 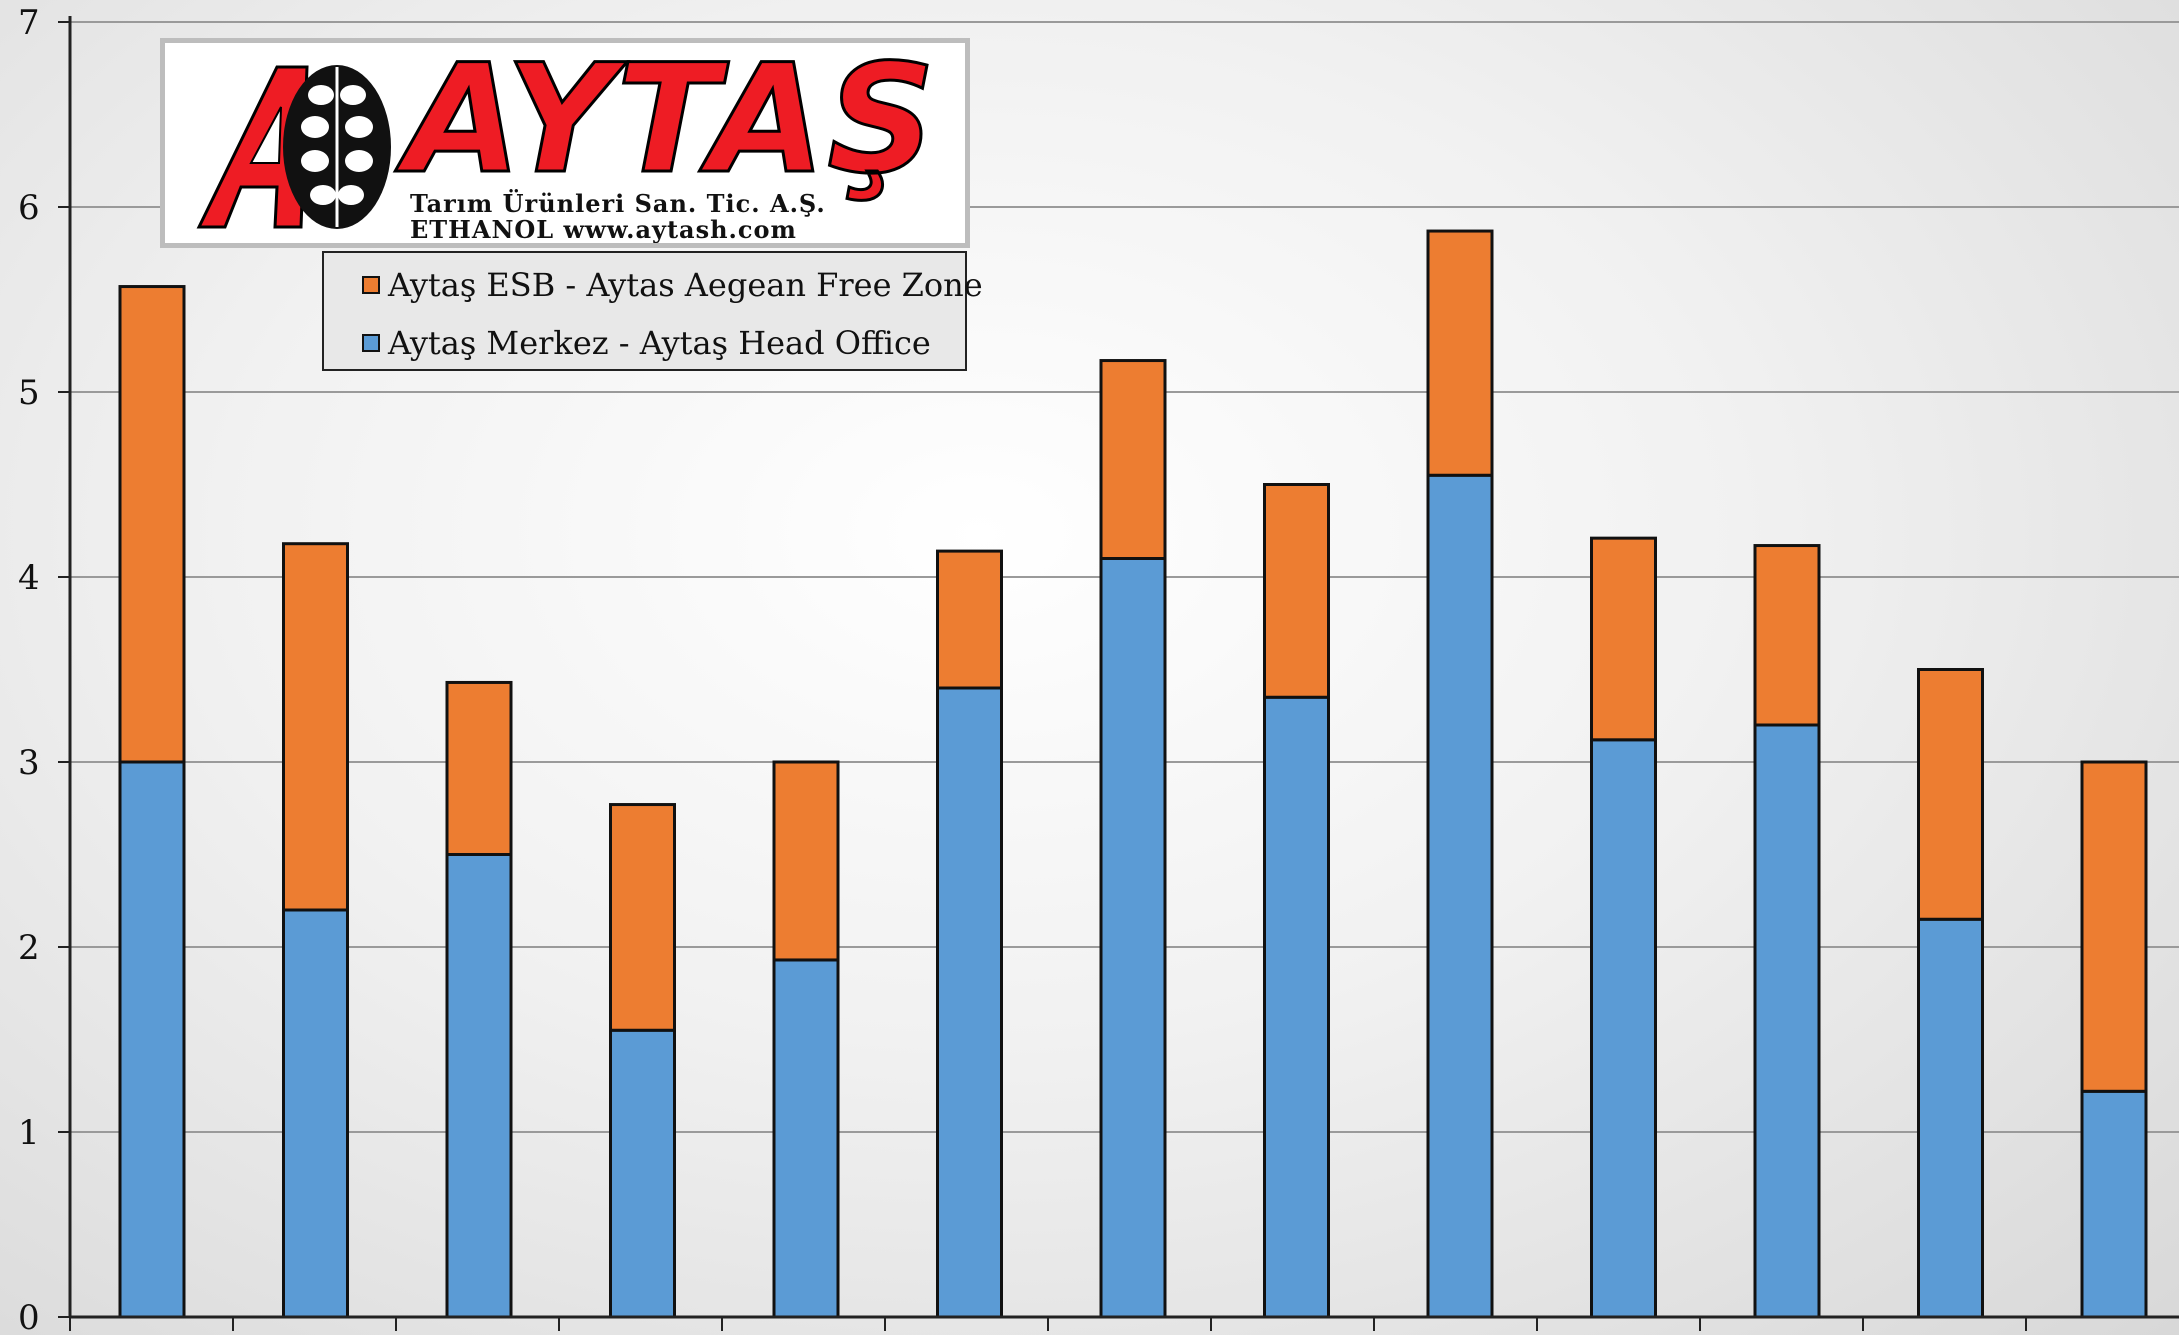 I want to click on y-tick-label: 3, so click(x=29, y=763).